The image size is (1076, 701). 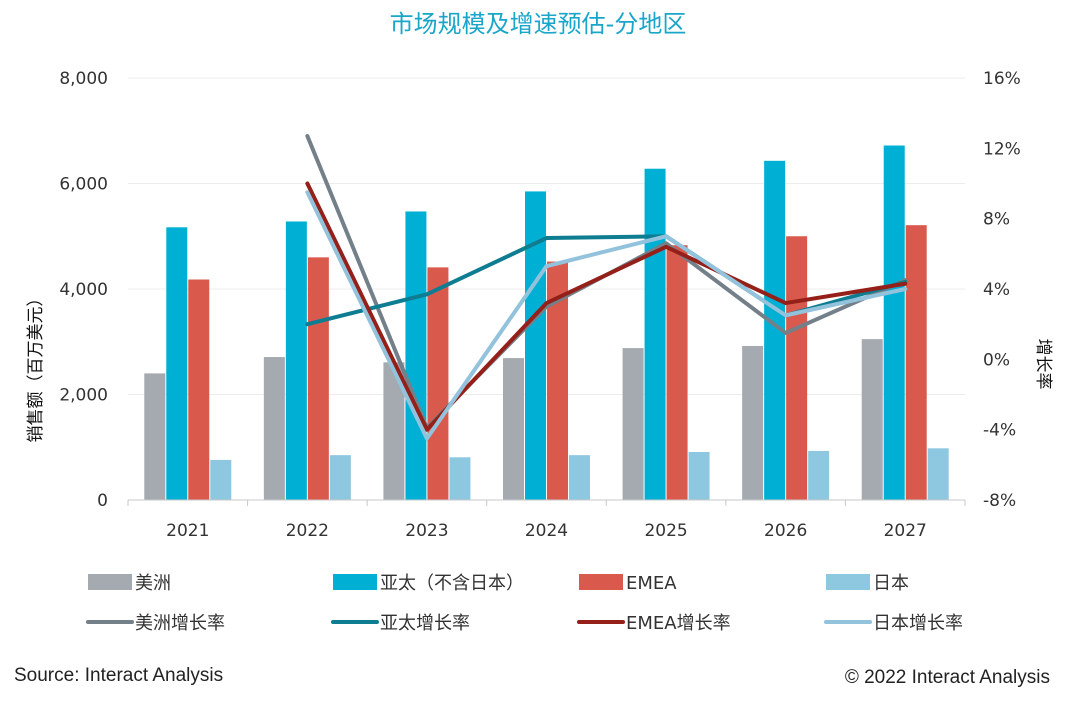 I want to click on x-tick-label: 2021, so click(x=187, y=531).